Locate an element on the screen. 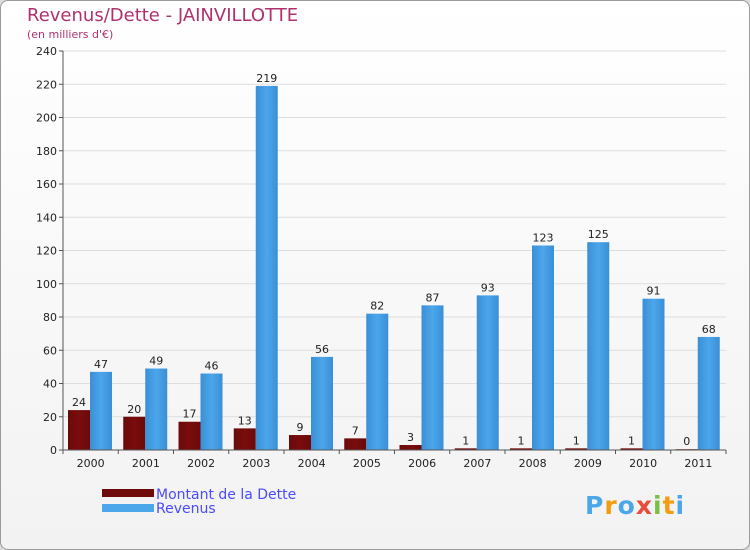  x-tick-label: 2010 is located at coordinates (643, 463).